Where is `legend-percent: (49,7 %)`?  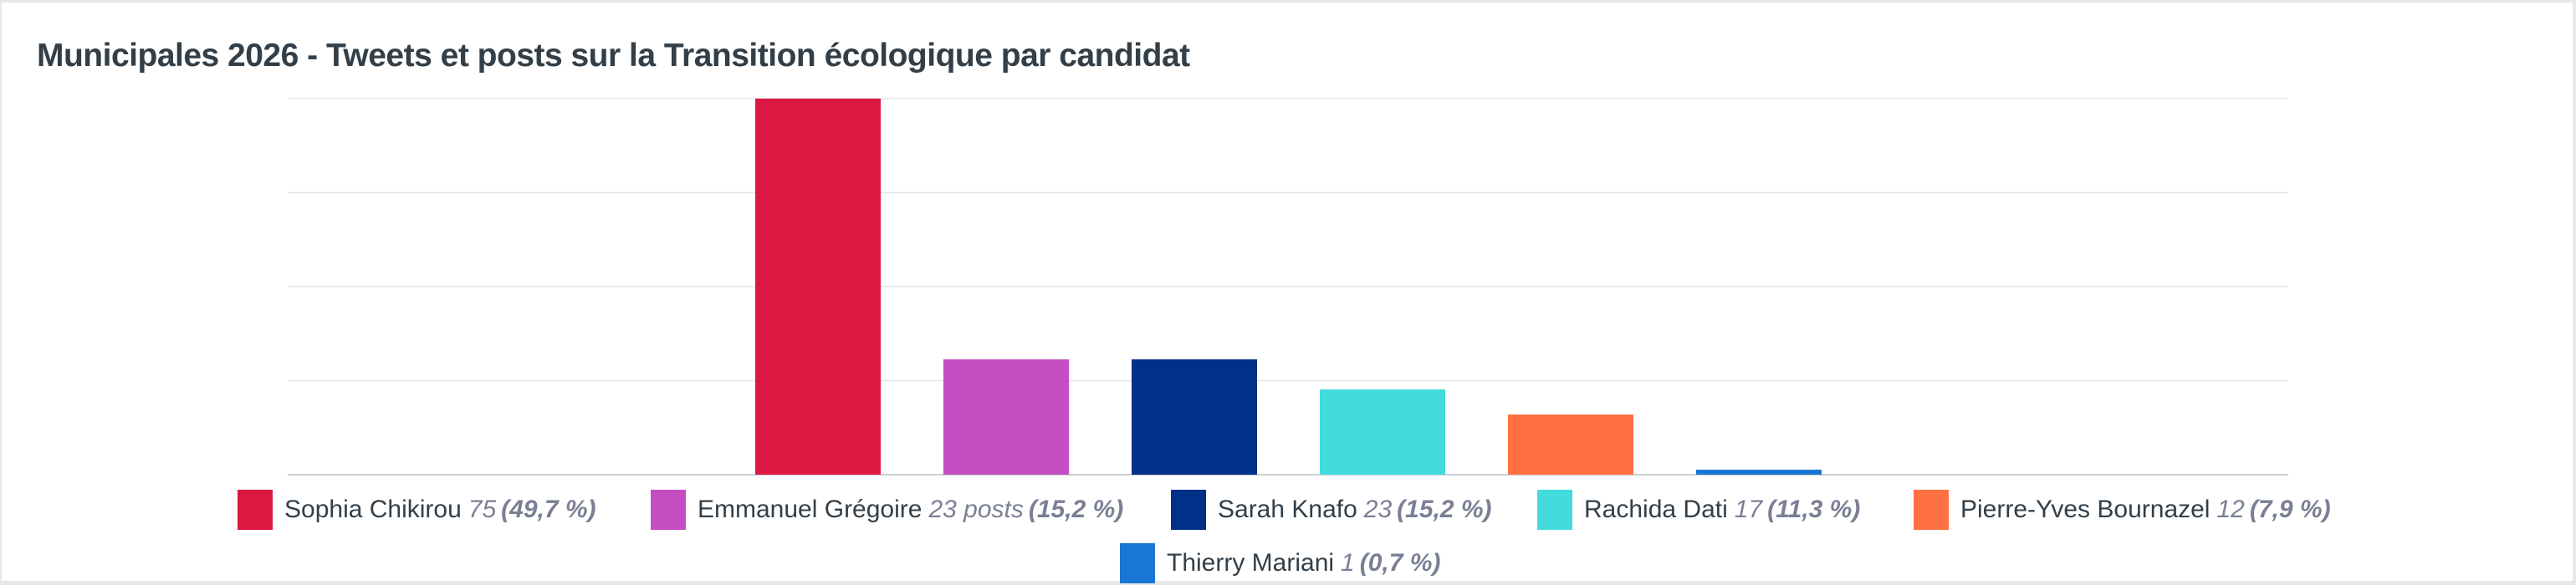 legend-percent: (49,7 %) is located at coordinates (548, 509).